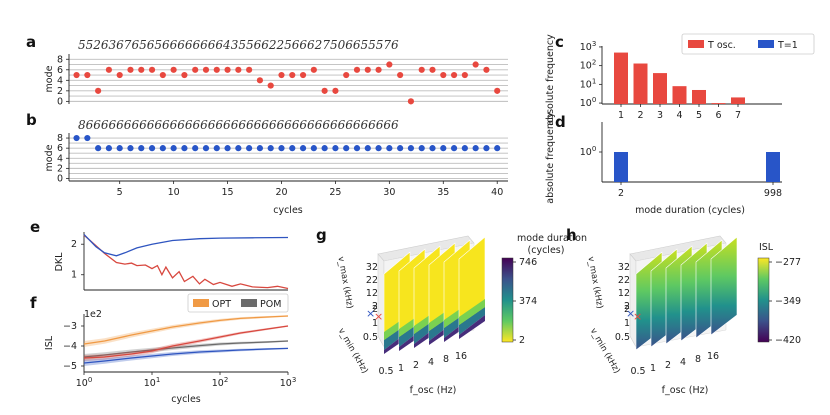 The image size is (830, 415). What do you see at coordinates (624, 293) in the screenshot?
I see `vmax-tick-12: 12` at bounding box center [624, 293].